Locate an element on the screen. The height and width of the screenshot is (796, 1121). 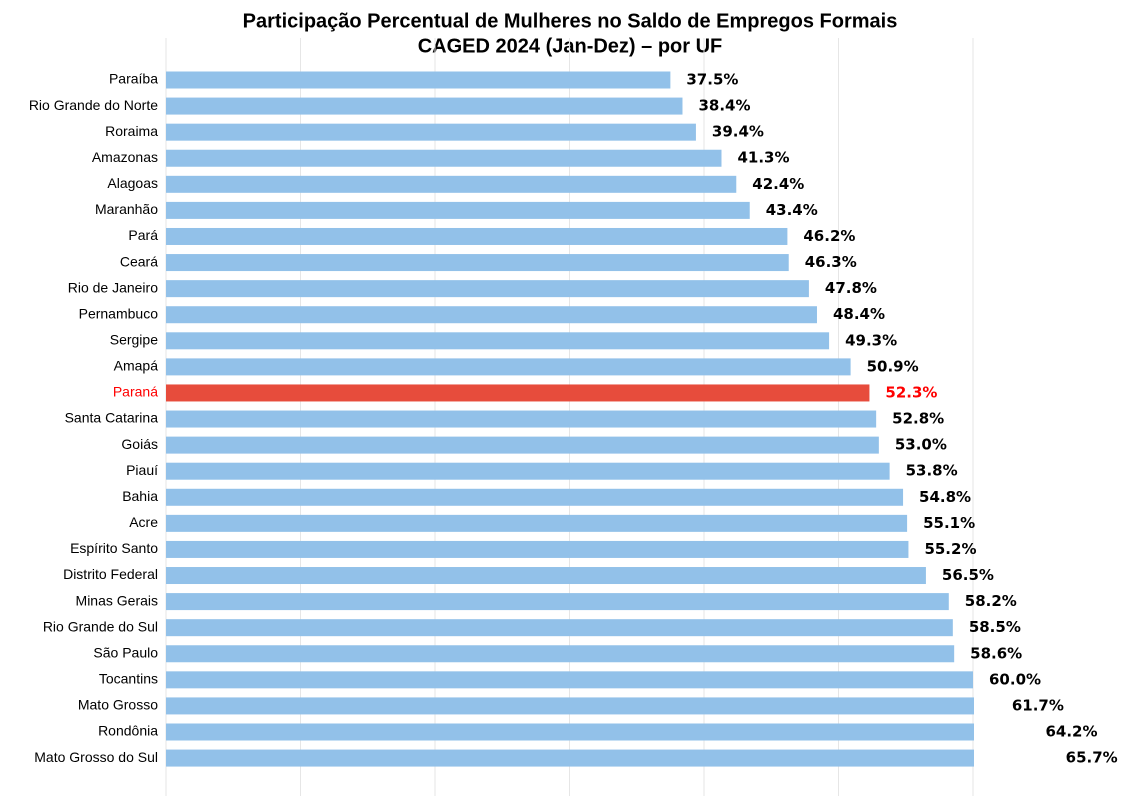
value-label: 52.8% is located at coordinates (918, 419).